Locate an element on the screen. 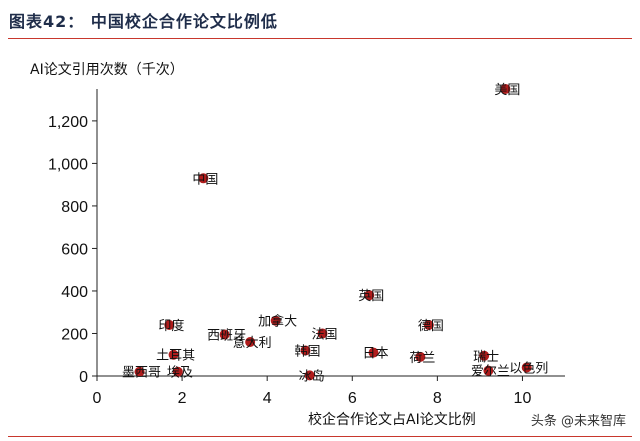 Image resolution: width=640 pixels, height=441 pixels. figure-header: 图表42： 中国校企合作论文比例低 is located at coordinates (320, 20).